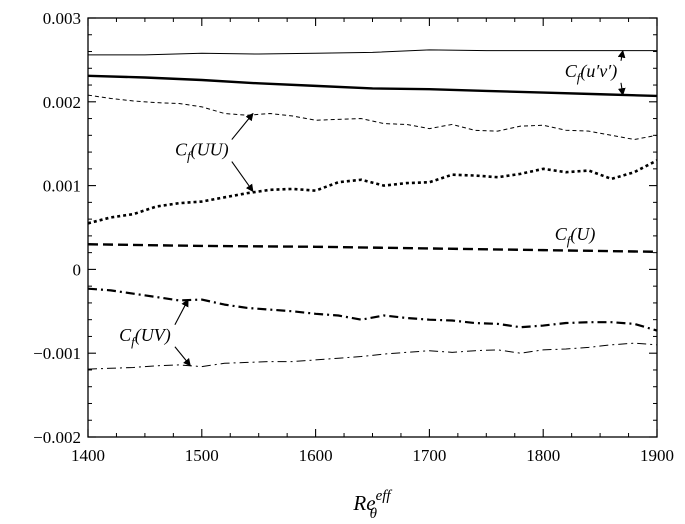  I want to click on x-tick-label: 1900, so click(657, 455).